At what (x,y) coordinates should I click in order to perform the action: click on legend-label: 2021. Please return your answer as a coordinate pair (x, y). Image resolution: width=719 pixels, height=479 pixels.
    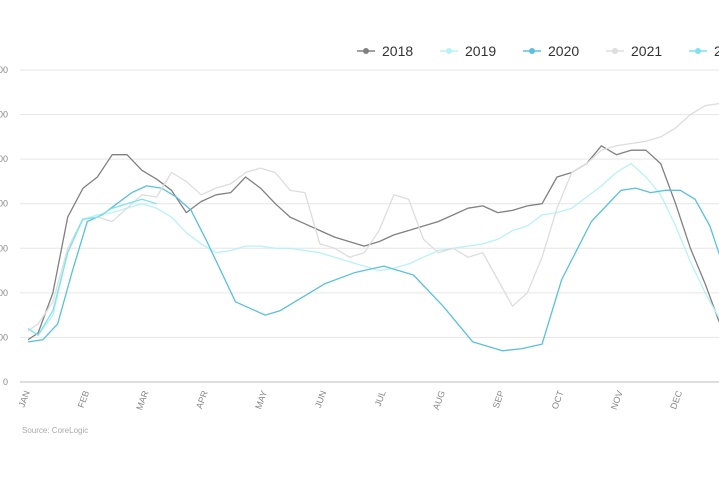
    Looking at the image, I should click on (646, 51).